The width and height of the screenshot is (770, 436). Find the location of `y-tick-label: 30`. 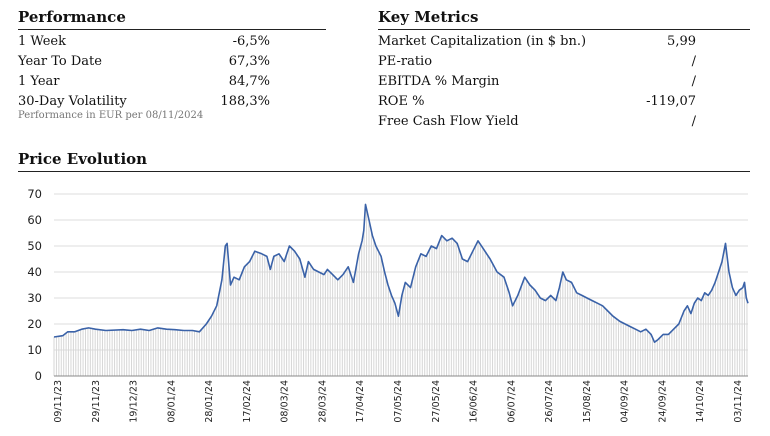

y-tick-label: 30 is located at coordinates (34, 298).